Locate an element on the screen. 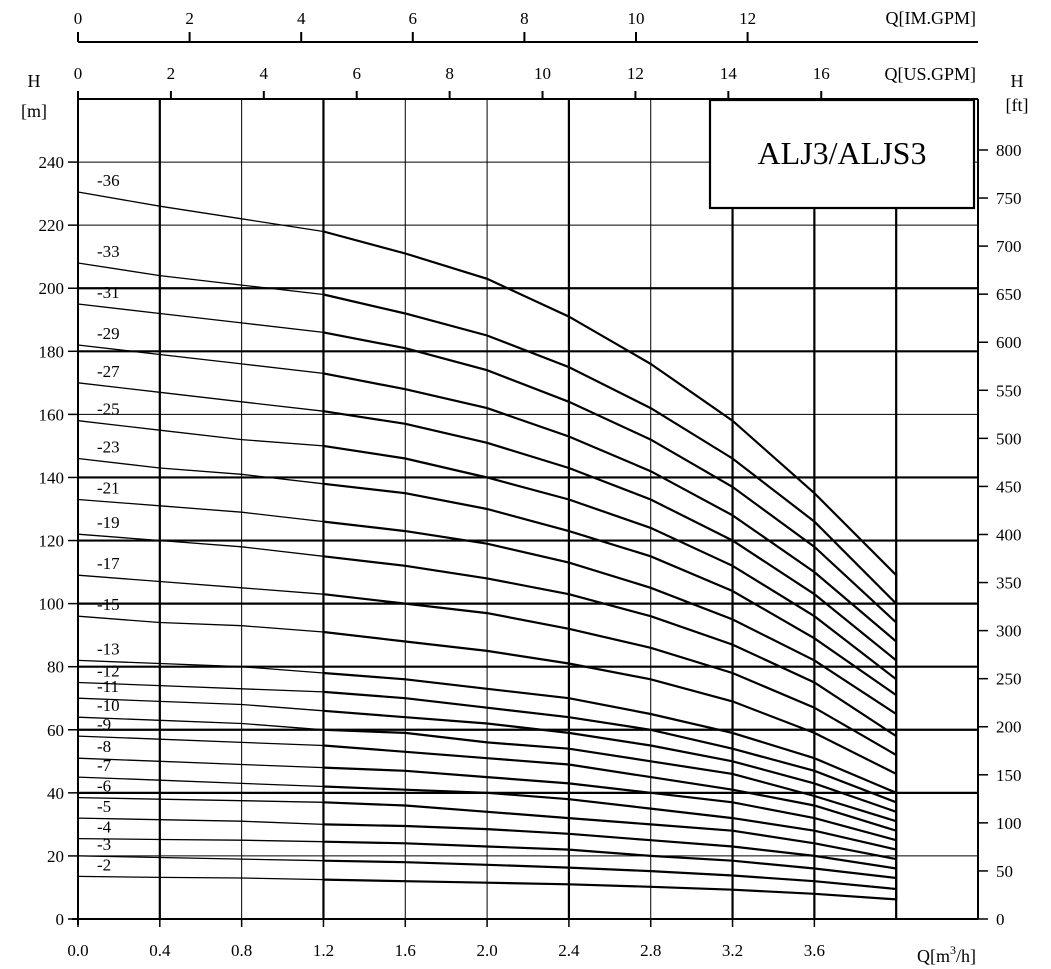 The height and width of the screenshot is (969, 1051). title-box: ALJ3/ALJS3 is located at coordinates (842, 154).